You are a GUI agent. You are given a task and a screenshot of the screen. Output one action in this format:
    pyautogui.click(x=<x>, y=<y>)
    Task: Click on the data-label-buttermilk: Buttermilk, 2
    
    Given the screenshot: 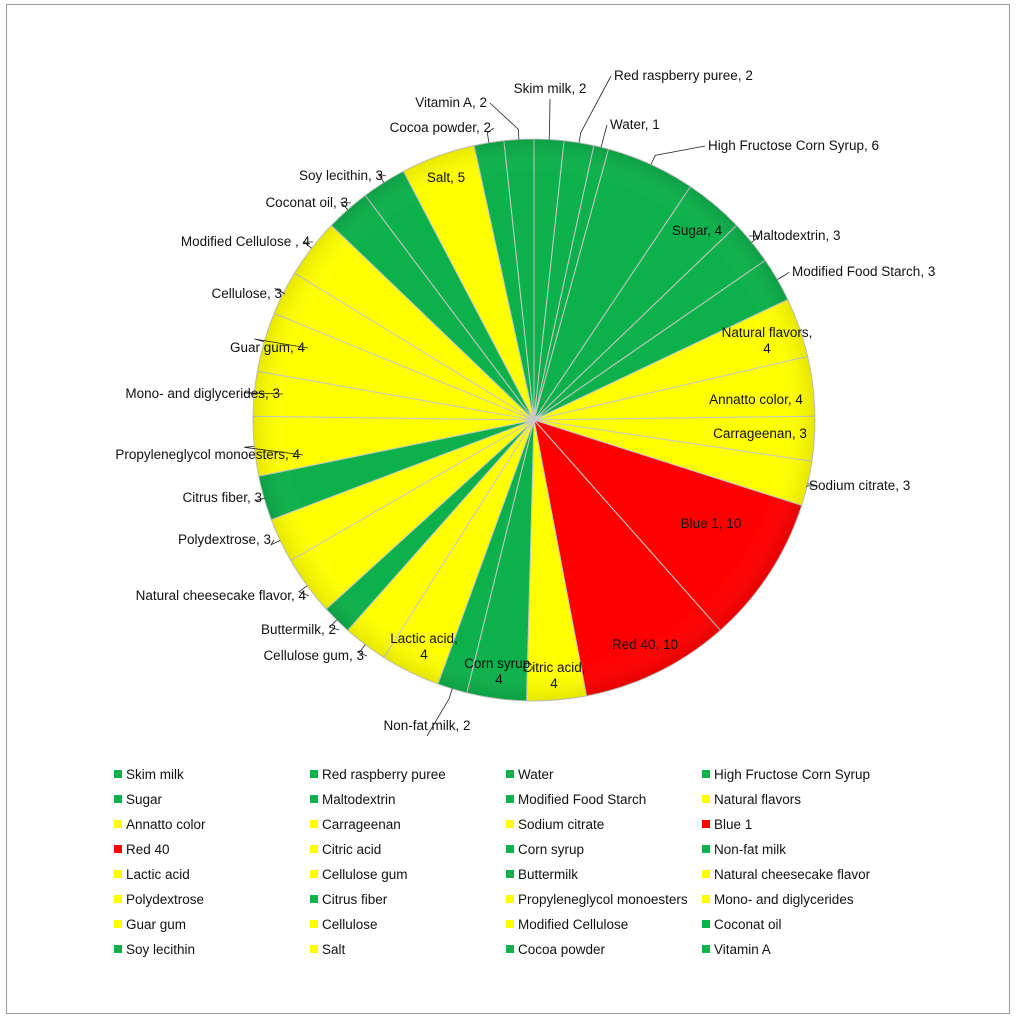 What is the action you would take?
    pyautogui.click(x=298, y=629)
    